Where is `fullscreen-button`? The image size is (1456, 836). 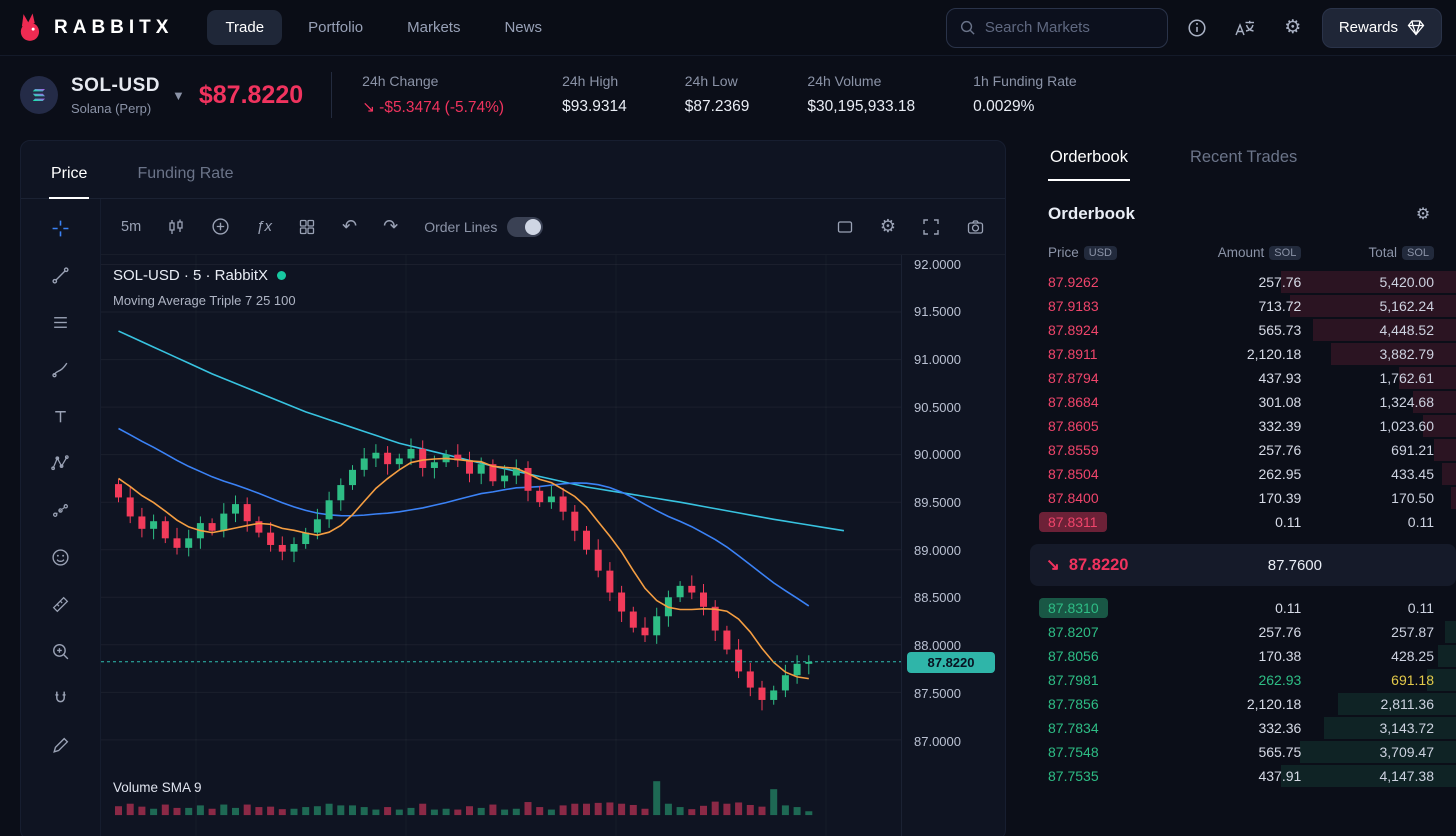 fullscreen-button is located at coordinates (931, 227).